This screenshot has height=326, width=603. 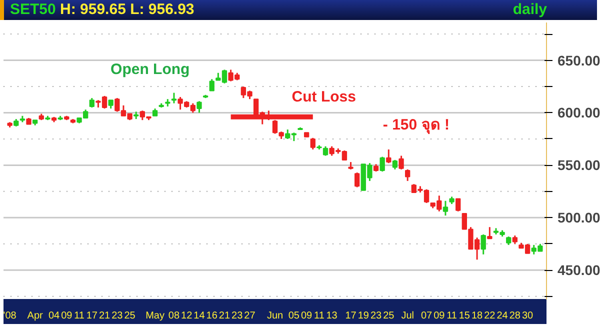 What do you see at coordinates (200, 316) in the screenshot?
I see `x-tick-label: 14` at bounding box center [200, 316].